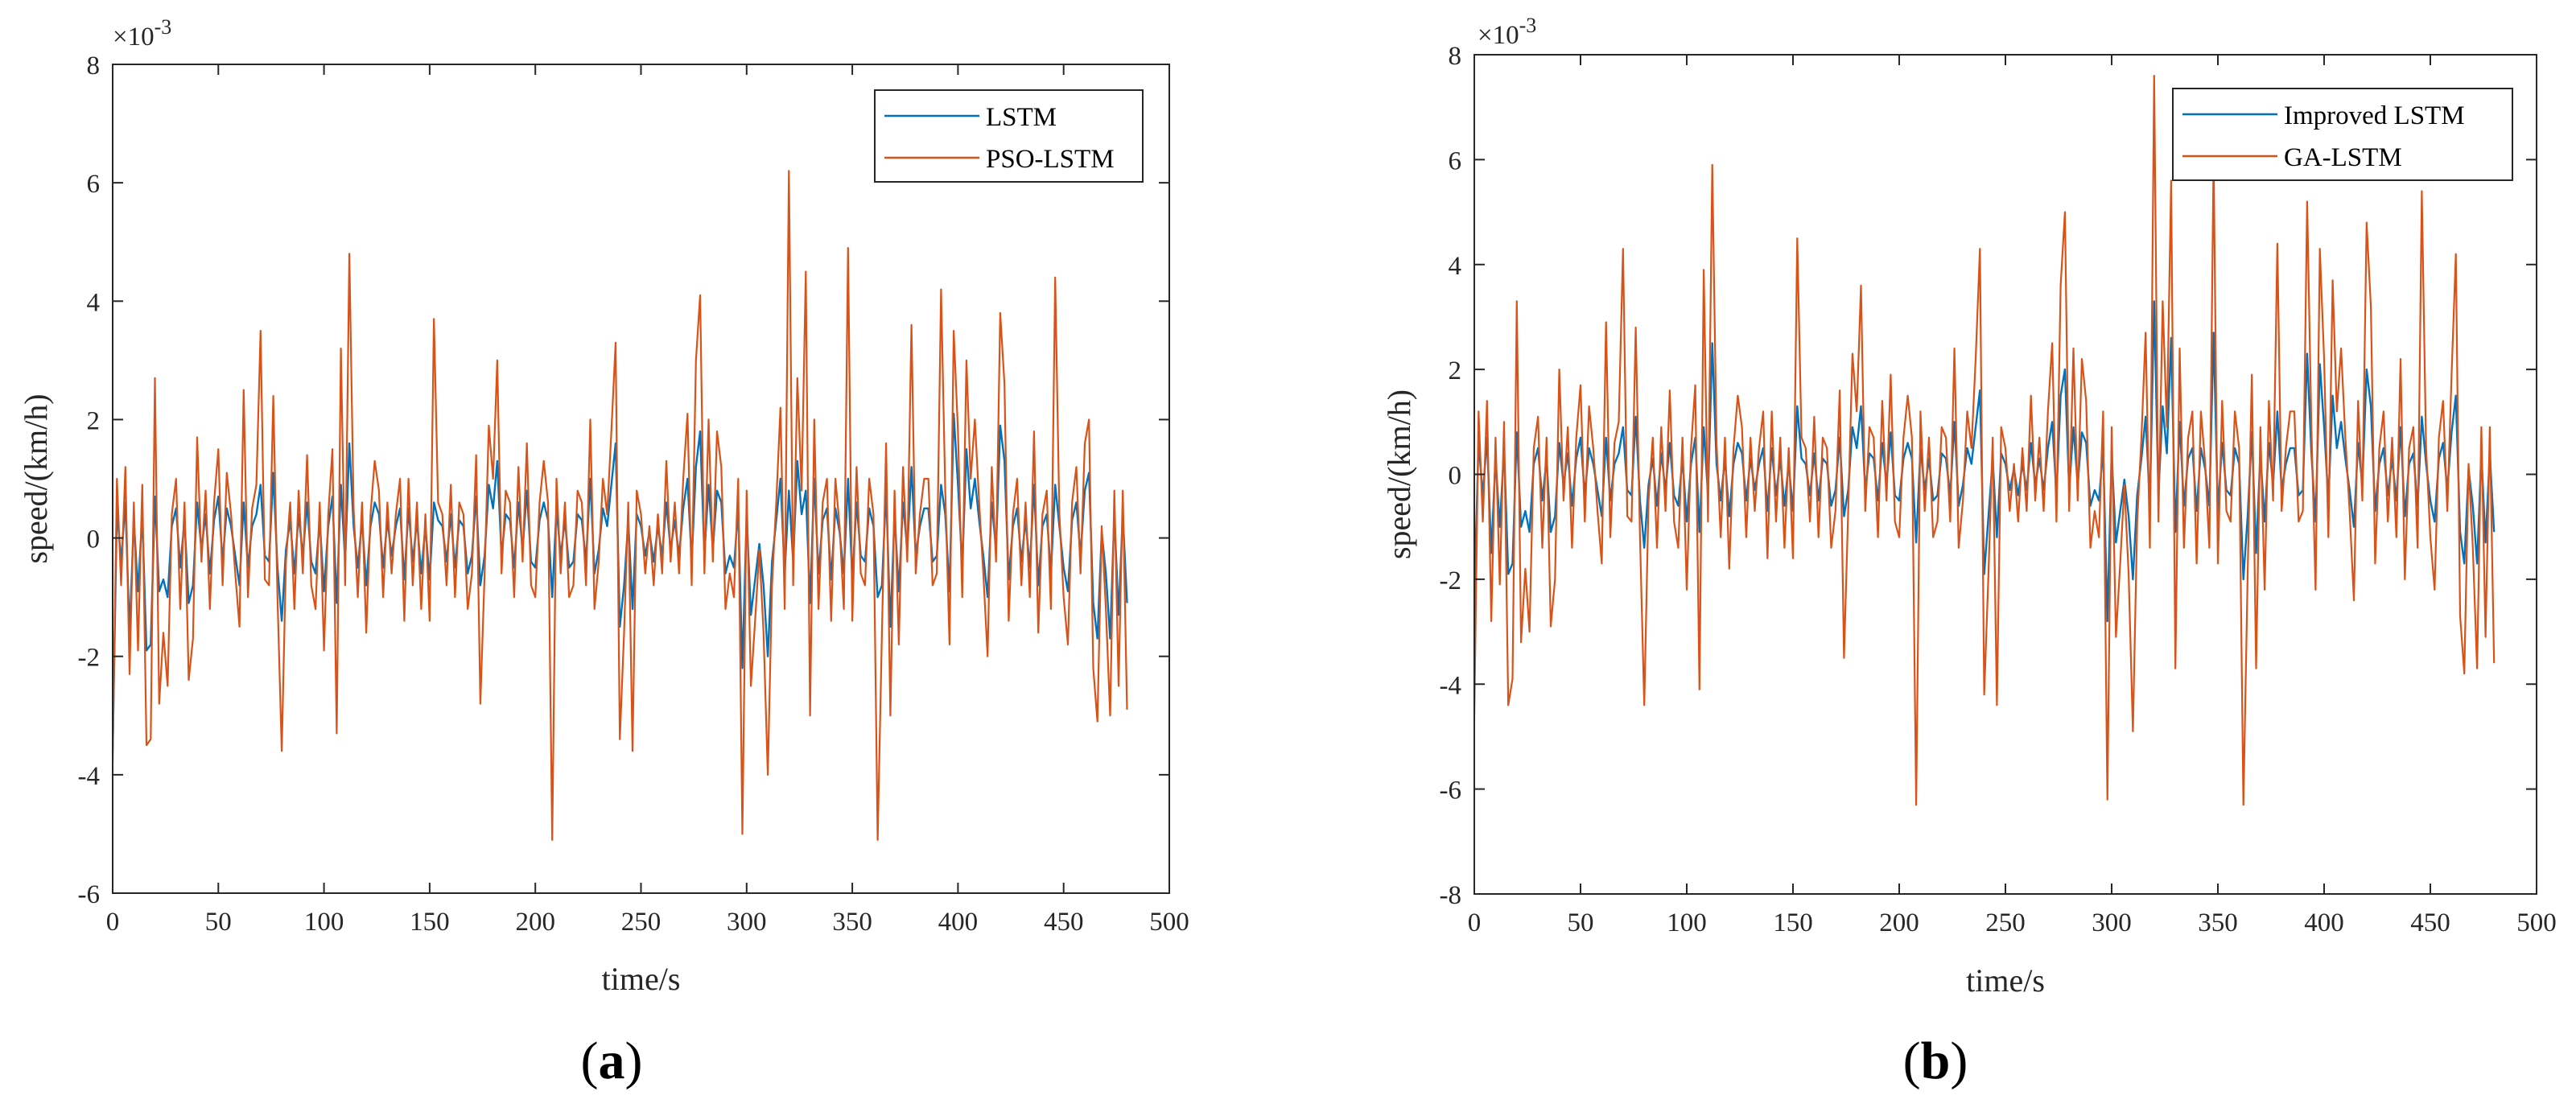  I want to click on panel-letter: b, so click(1936, 1061).